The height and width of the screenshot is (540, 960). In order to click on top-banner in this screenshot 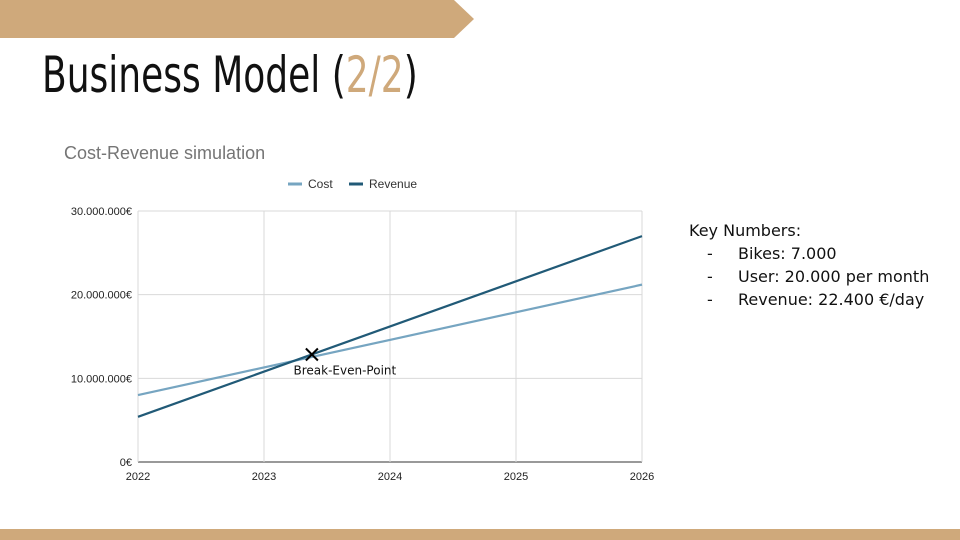, I will do `click(237, 19)`.